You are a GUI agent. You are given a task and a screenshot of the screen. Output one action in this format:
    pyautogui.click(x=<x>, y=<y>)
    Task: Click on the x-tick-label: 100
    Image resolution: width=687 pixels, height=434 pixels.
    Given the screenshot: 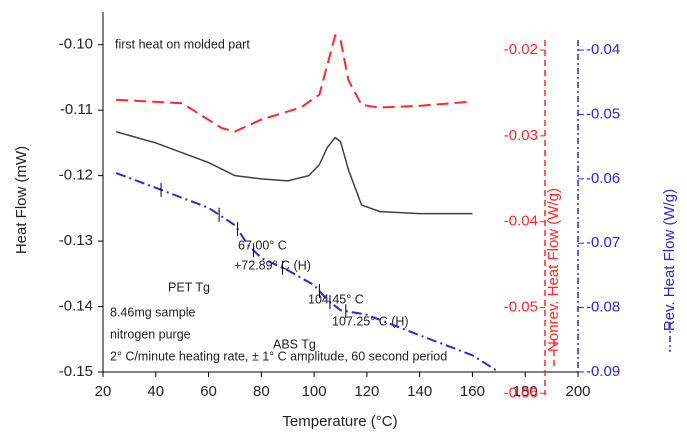 What is the action you would take?
    pyautogui.click(x=314, y=391)
    